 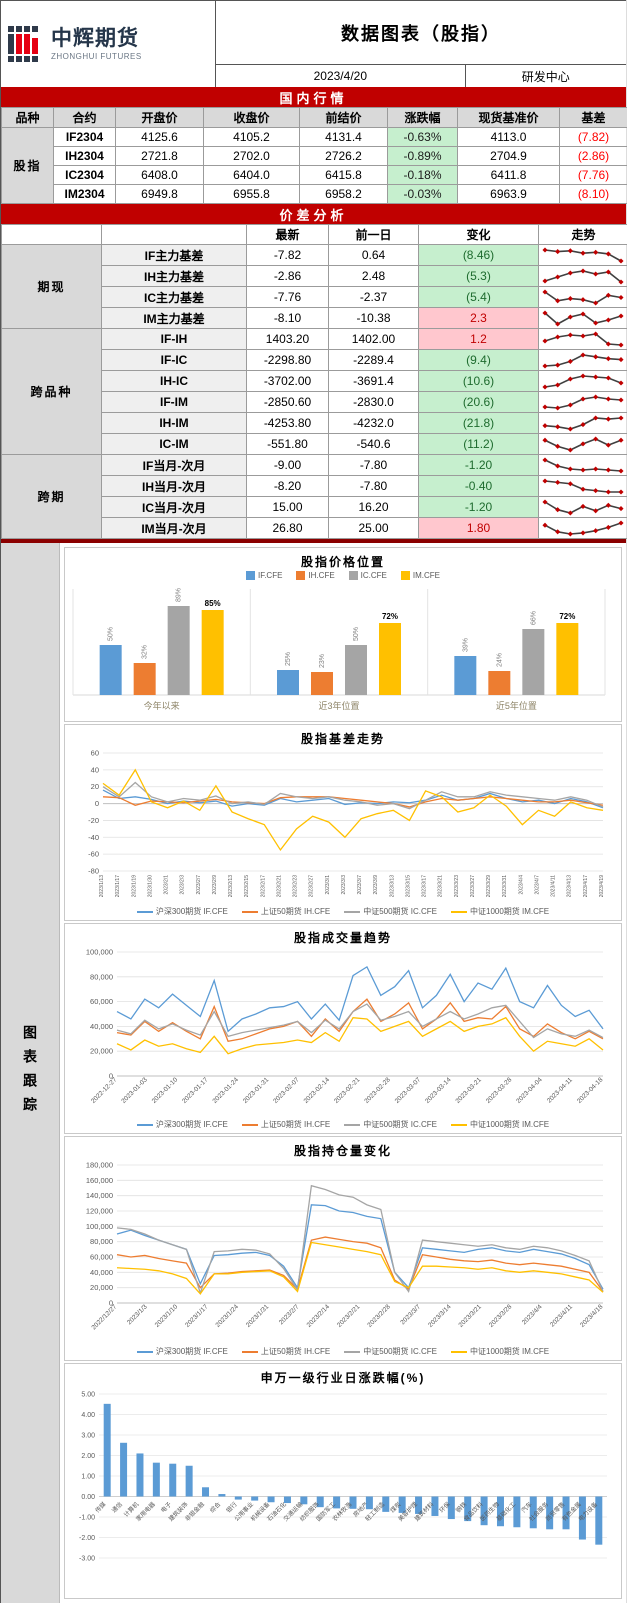 I want to click on svg-text: 4.00, so click(x=88, y=1415).